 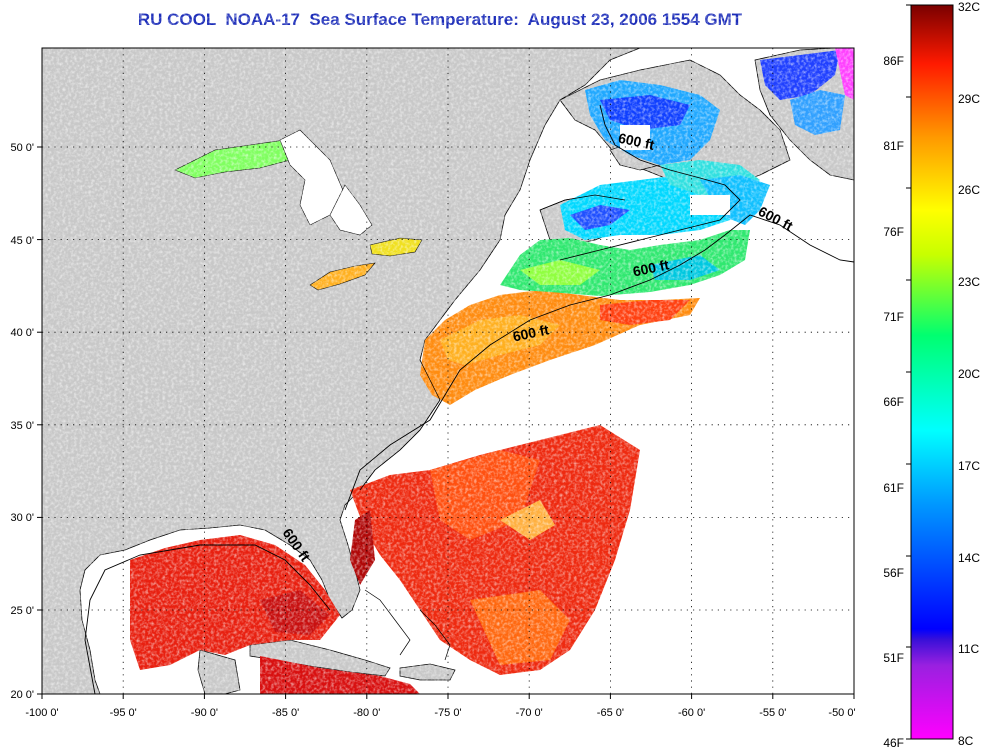 I want to click on colorbar-fahrenheit-label: 76F, so click(x=893, y=232).